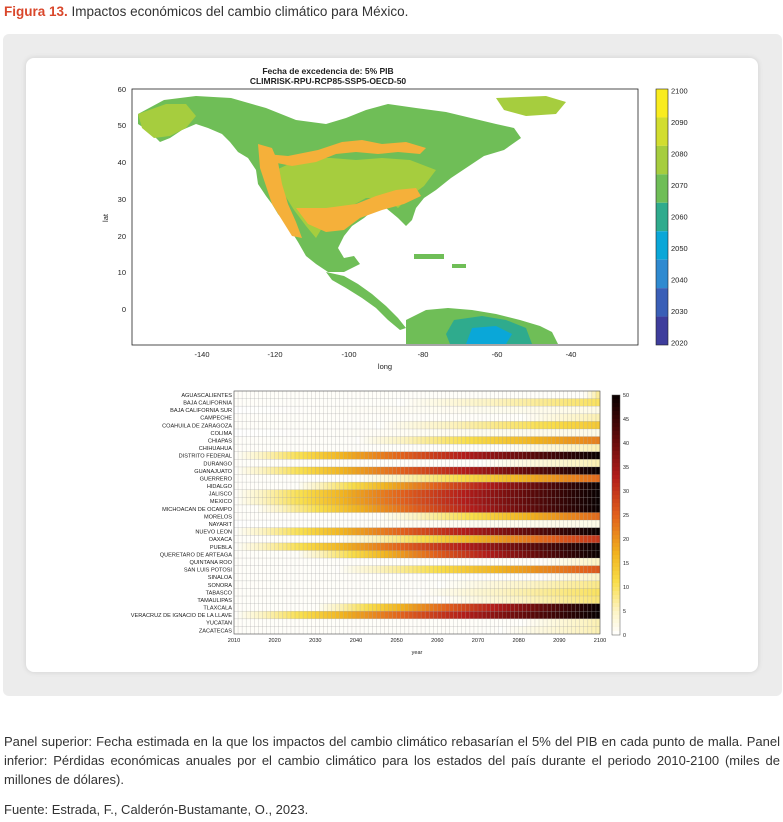 This screenshot has height=822, width=783. What do you see at coordinates (105, 217) in the screenshot?
I see `map-y-label: lat` at bounding box center [105, 217].